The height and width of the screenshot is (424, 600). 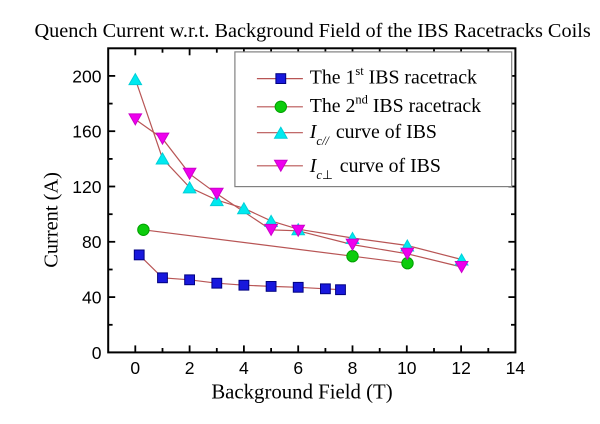 What do you see at coordinates (86, 132) in the screenshot?
I see `svg-text: 160` at bounding box center [86, 132].